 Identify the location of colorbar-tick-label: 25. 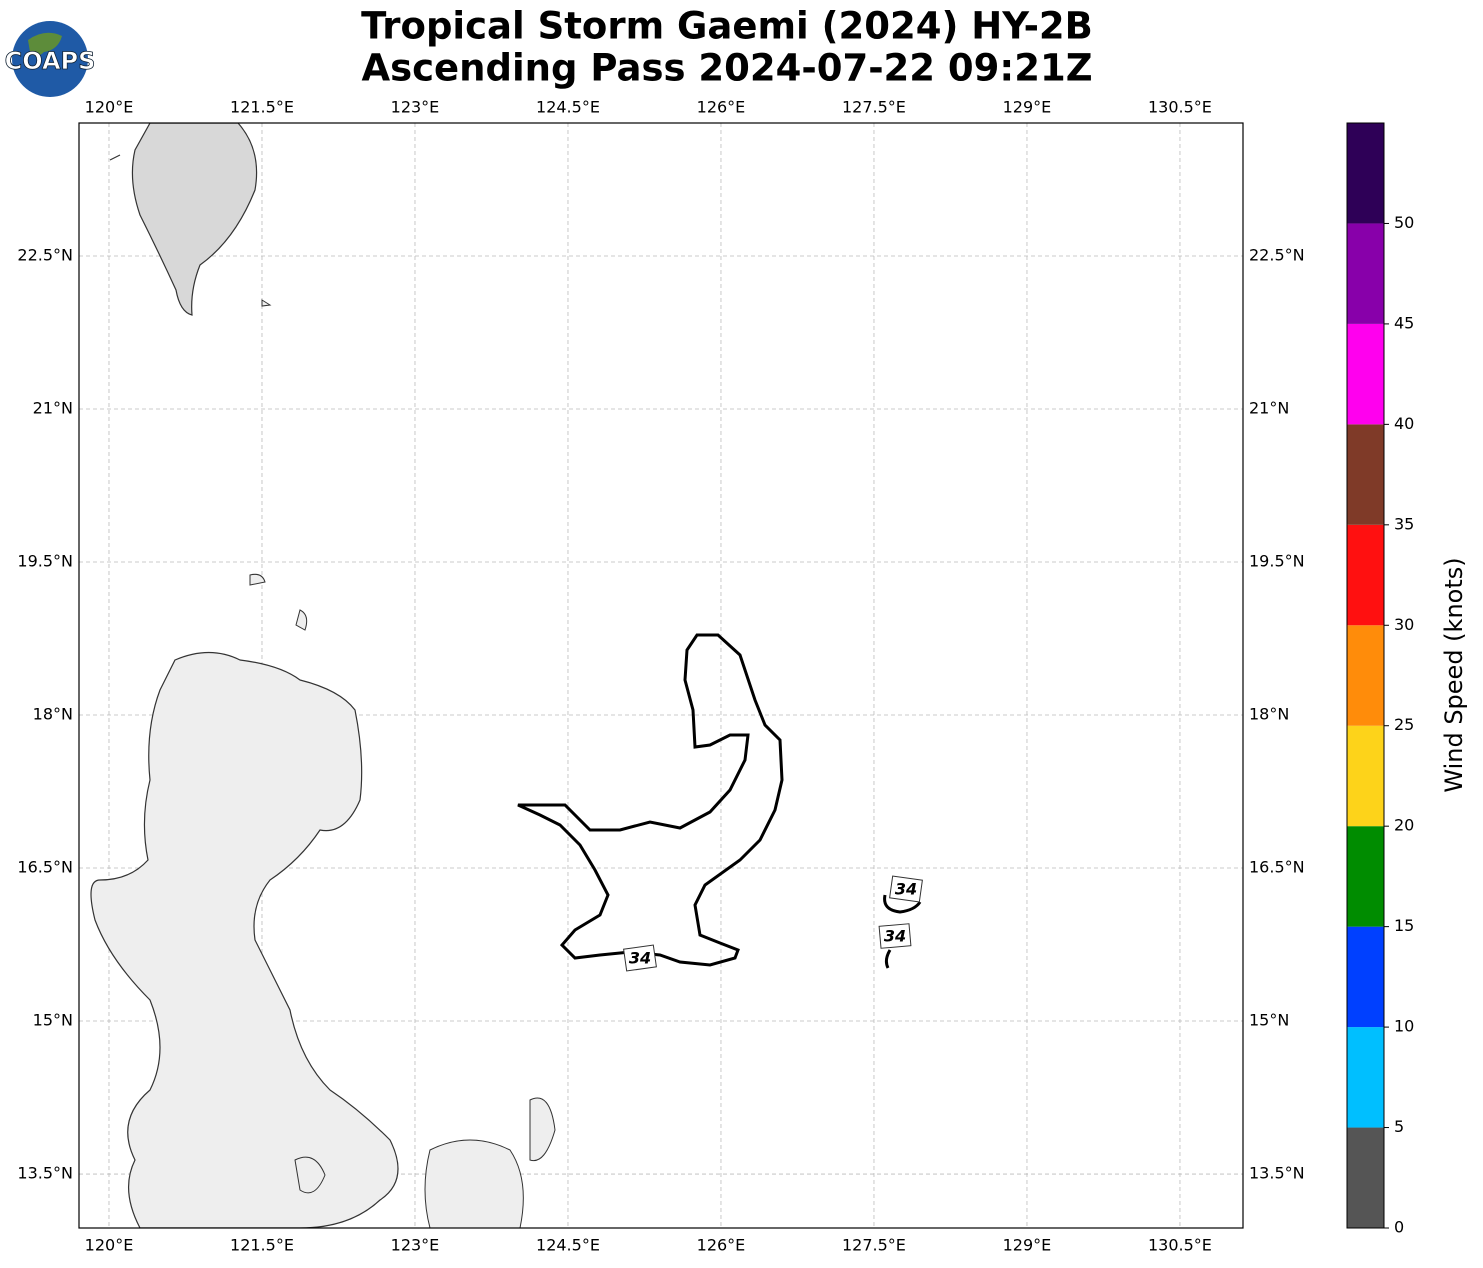
(1404, 724).